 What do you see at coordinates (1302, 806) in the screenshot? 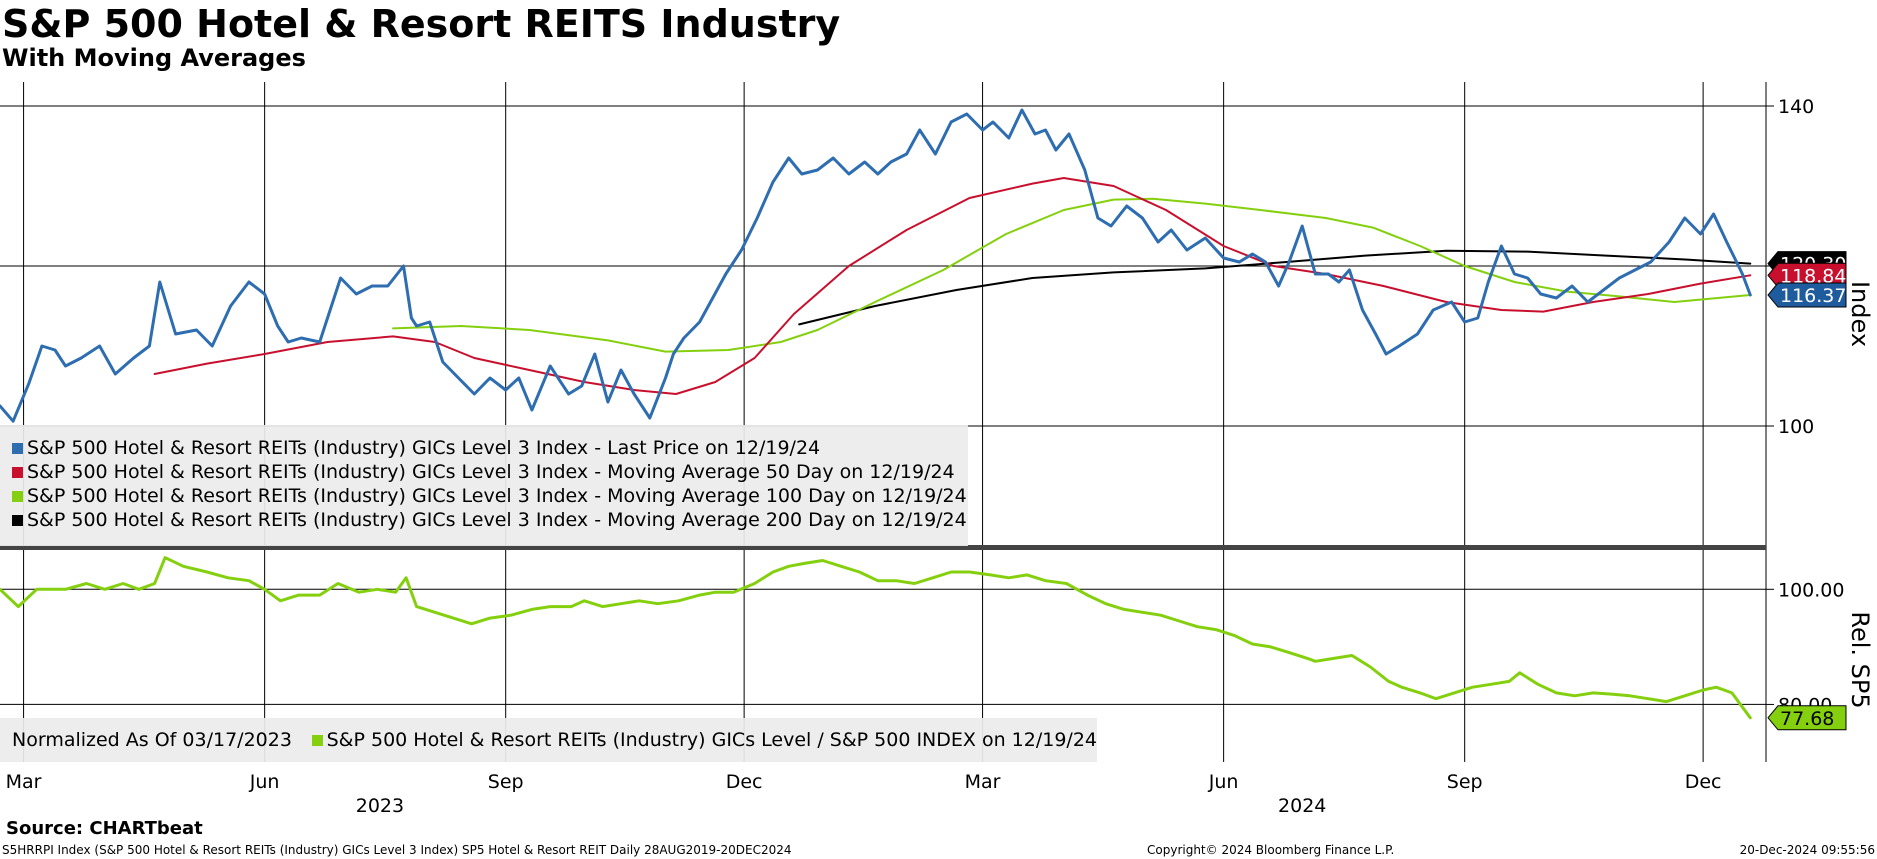
I see `x-year-label: 2024` at bounding box center [1302, 806].